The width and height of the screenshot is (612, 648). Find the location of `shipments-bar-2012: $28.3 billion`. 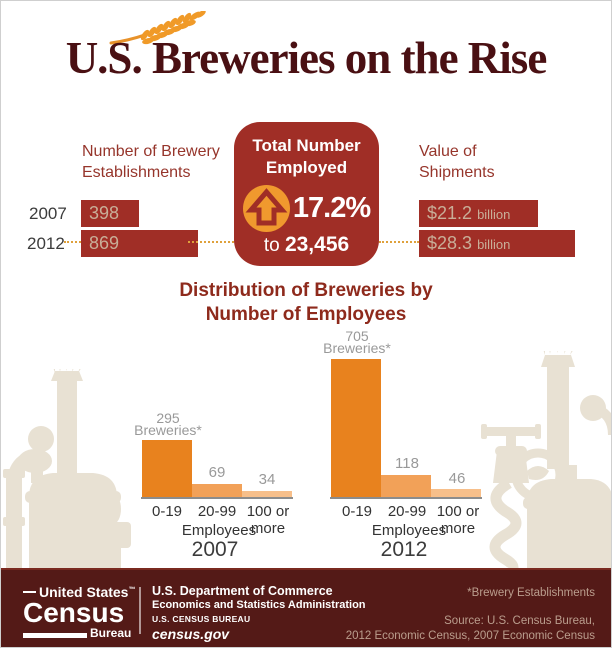

shipments-bar-2012: $28.3 billion is located at coordinates (497, 243).